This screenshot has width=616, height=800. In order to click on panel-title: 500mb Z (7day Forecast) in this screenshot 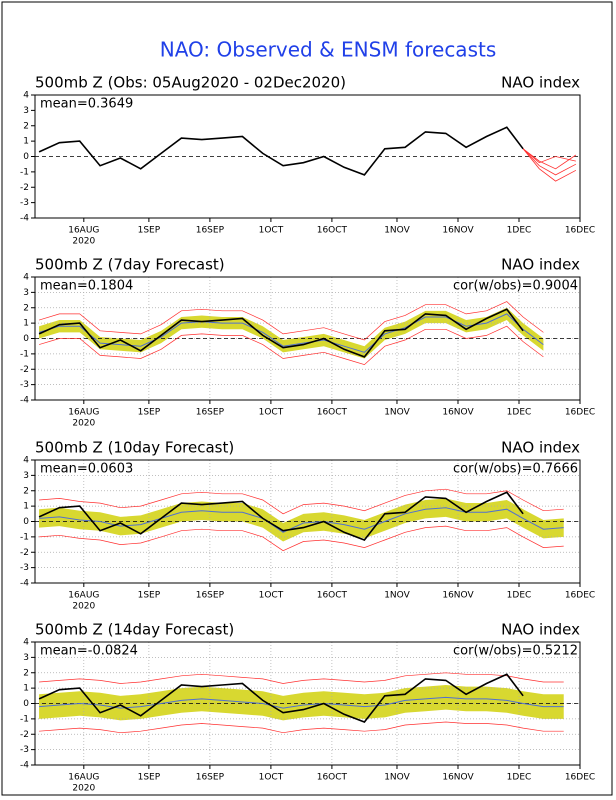, I will do `click(130, 265)`.